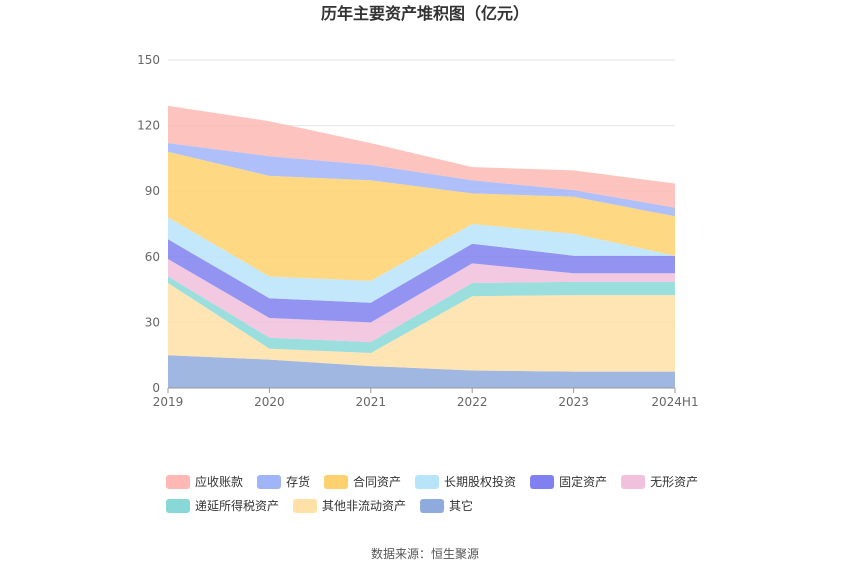 This screenshot has width=850, height=575. I want to click on legend-item: 长期股权投资, so click(465, 481).